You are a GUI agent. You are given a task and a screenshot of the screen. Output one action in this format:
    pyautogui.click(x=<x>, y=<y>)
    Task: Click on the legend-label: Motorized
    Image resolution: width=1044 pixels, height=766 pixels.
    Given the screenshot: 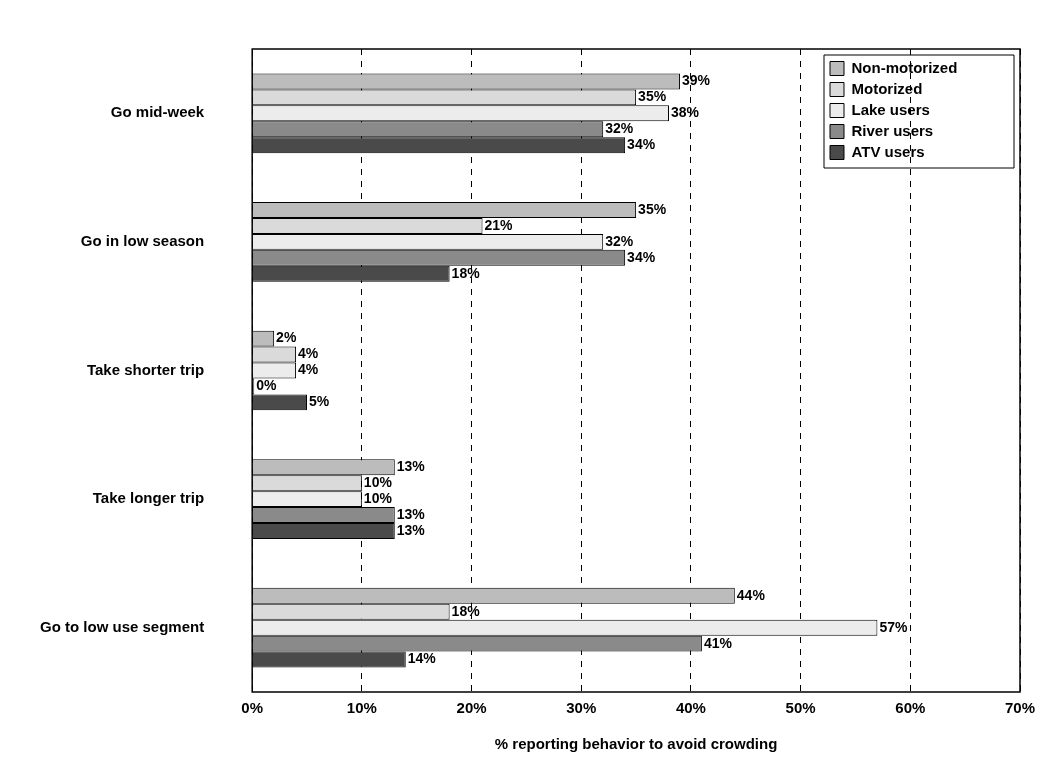 What is the action you would take?
    pyautogui.click(x=887, y=88)
    